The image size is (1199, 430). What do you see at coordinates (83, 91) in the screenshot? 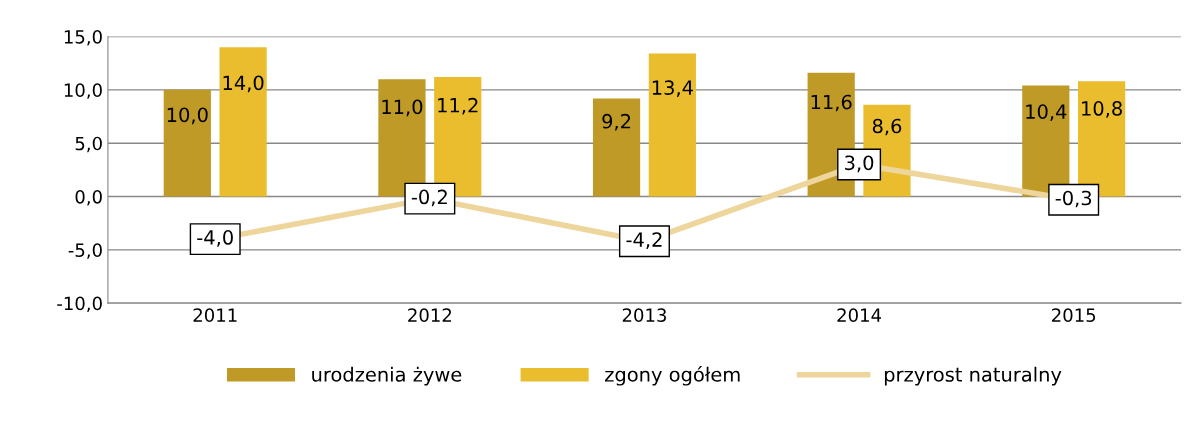
I see `y-tick-label: 10,0` at bounding box center [83, 91].